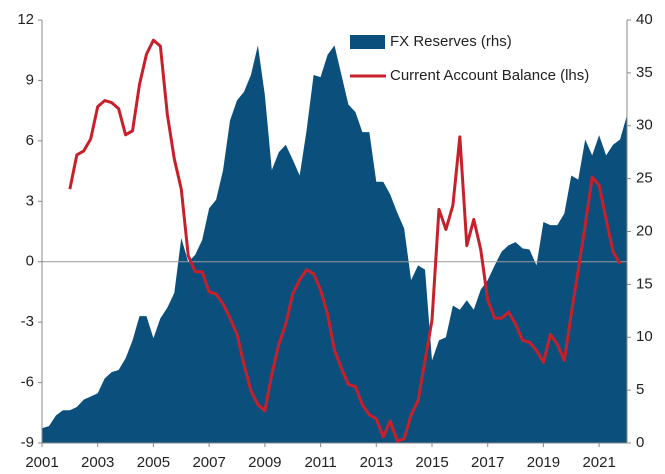 This screenshot has height=474, width=665. I want to click on x-tick-label: 2003, so click(97, 462).